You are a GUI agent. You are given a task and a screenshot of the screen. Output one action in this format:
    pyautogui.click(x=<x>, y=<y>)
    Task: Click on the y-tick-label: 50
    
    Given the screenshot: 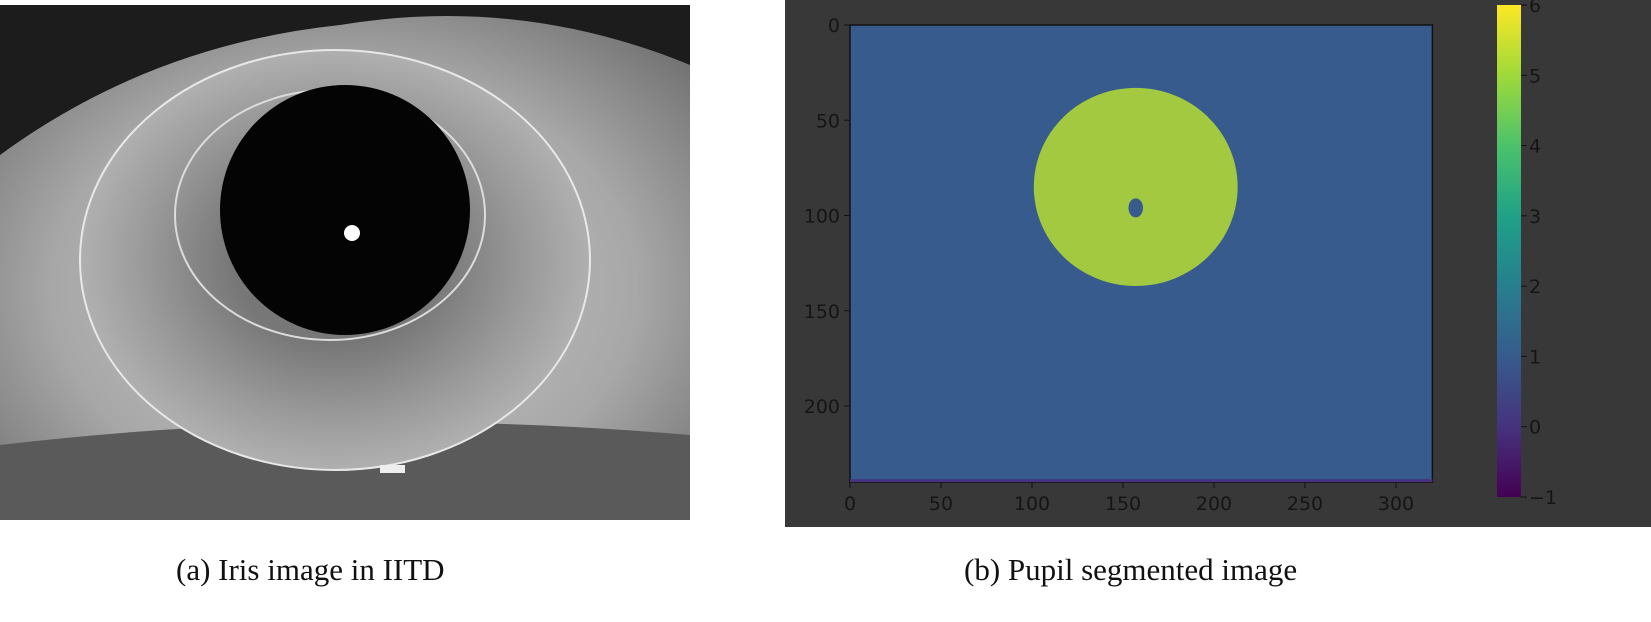 What is the action you would take?
    pyautogui.click(x=828, y=121)
    